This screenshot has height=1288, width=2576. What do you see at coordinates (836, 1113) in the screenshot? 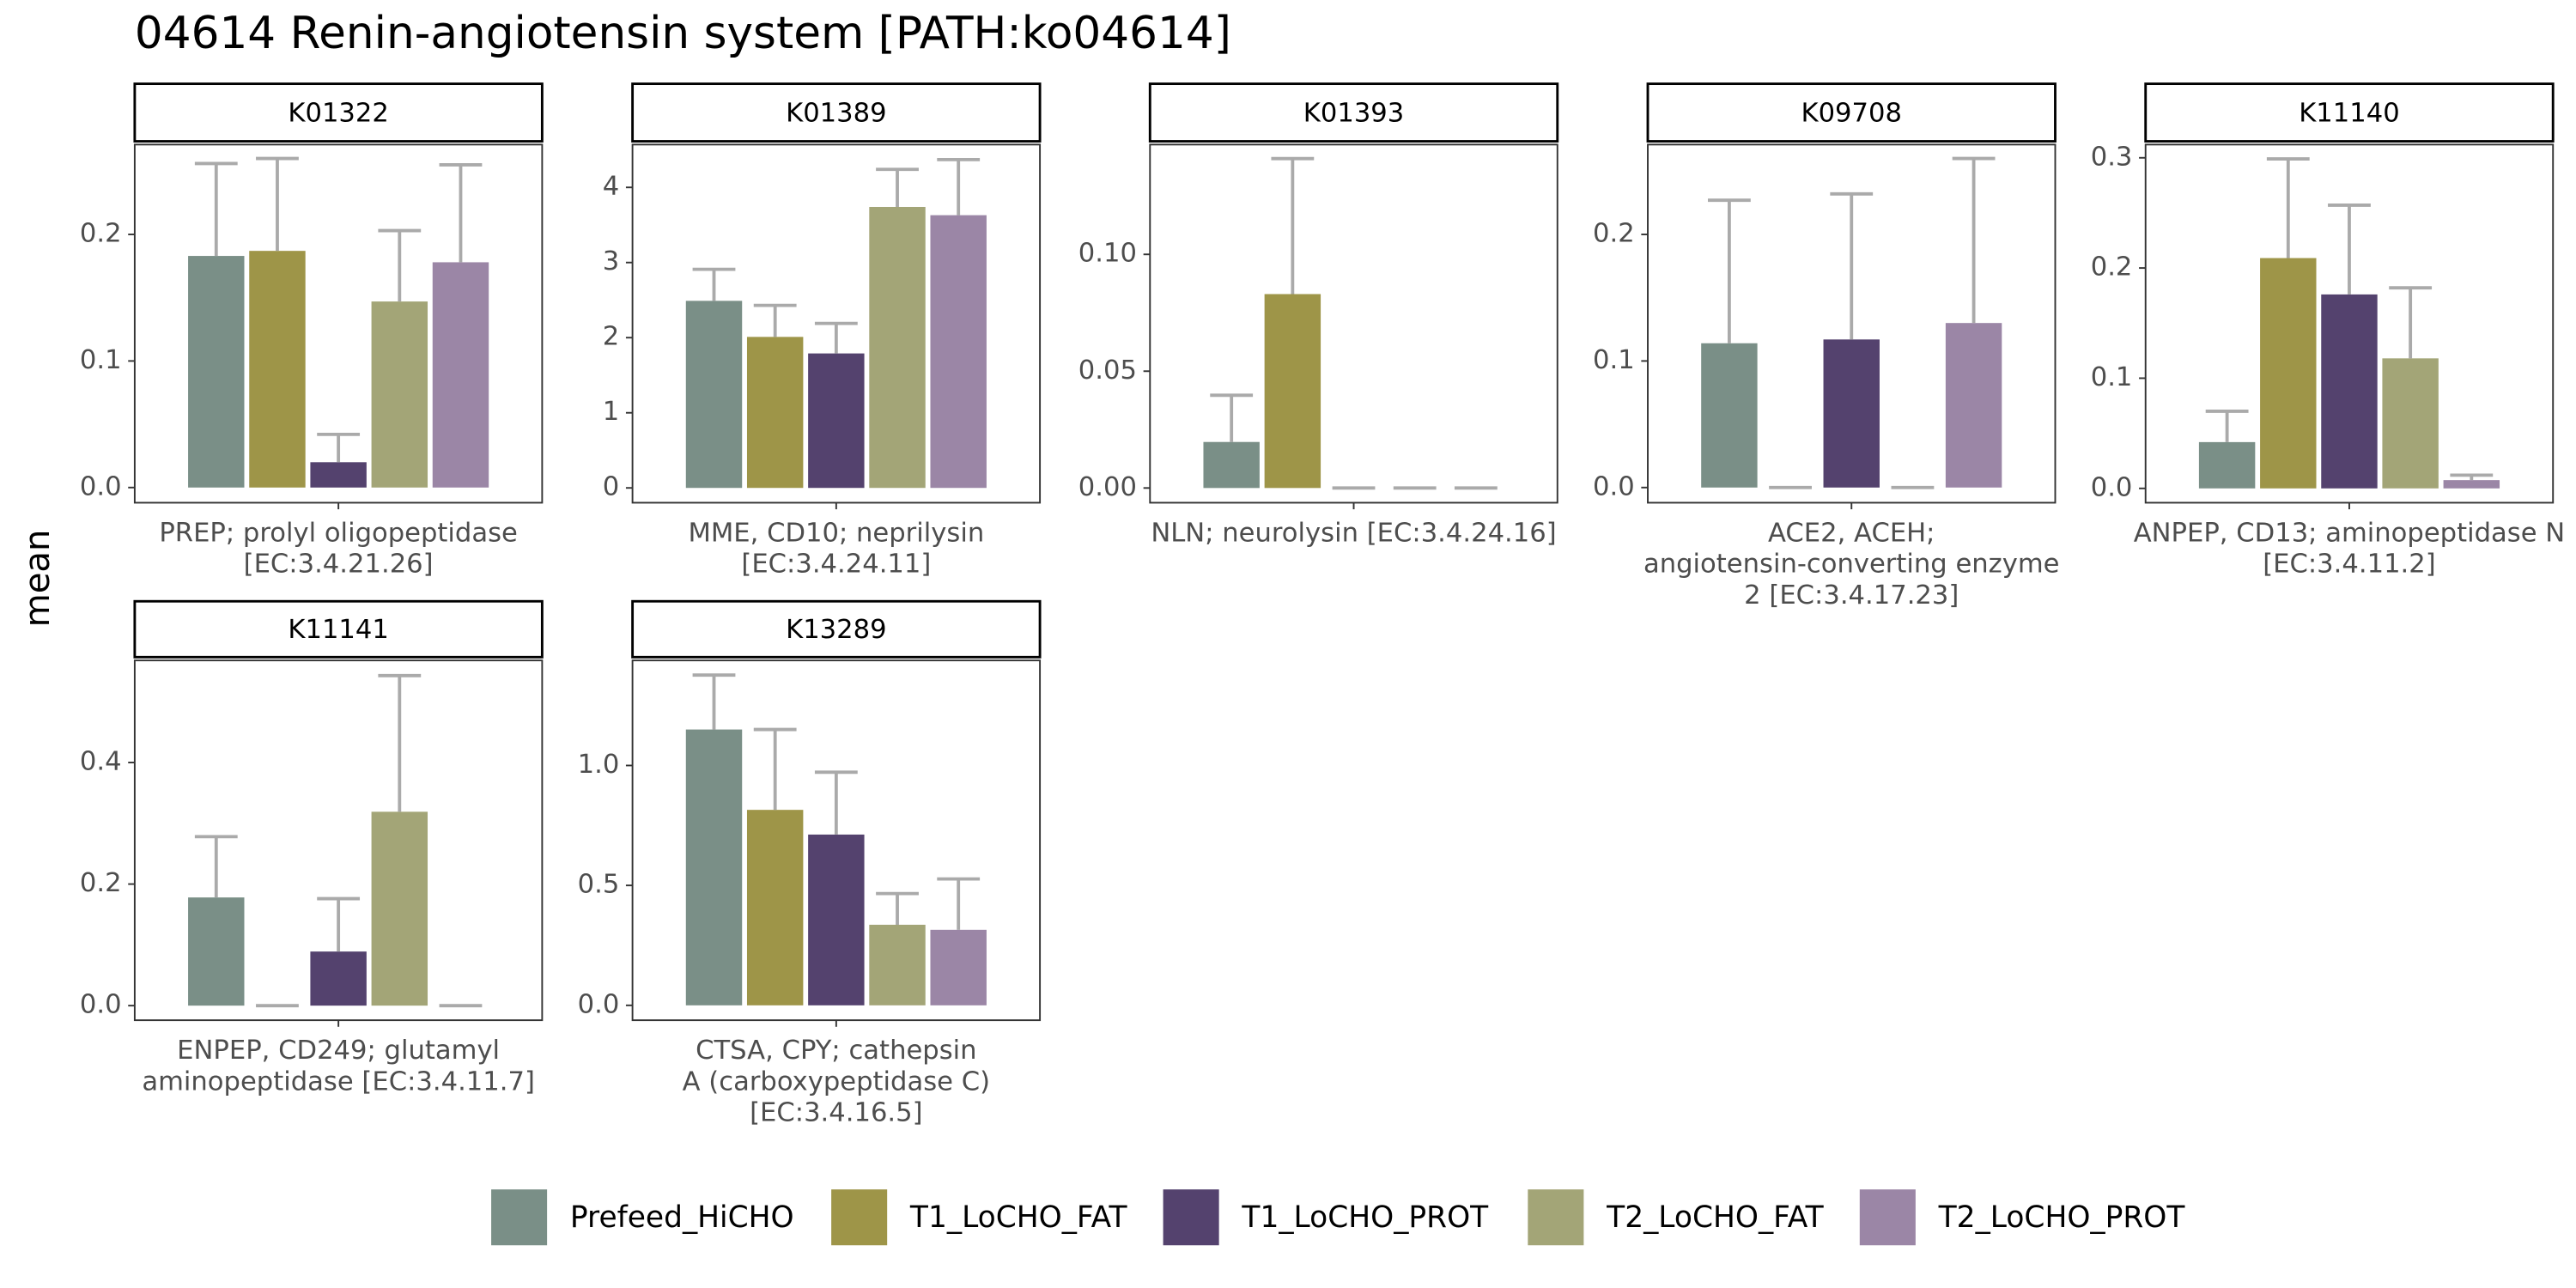
I see `x-axis-label: [EC:3.4.16.5]` at bounding box center [836, 1113].